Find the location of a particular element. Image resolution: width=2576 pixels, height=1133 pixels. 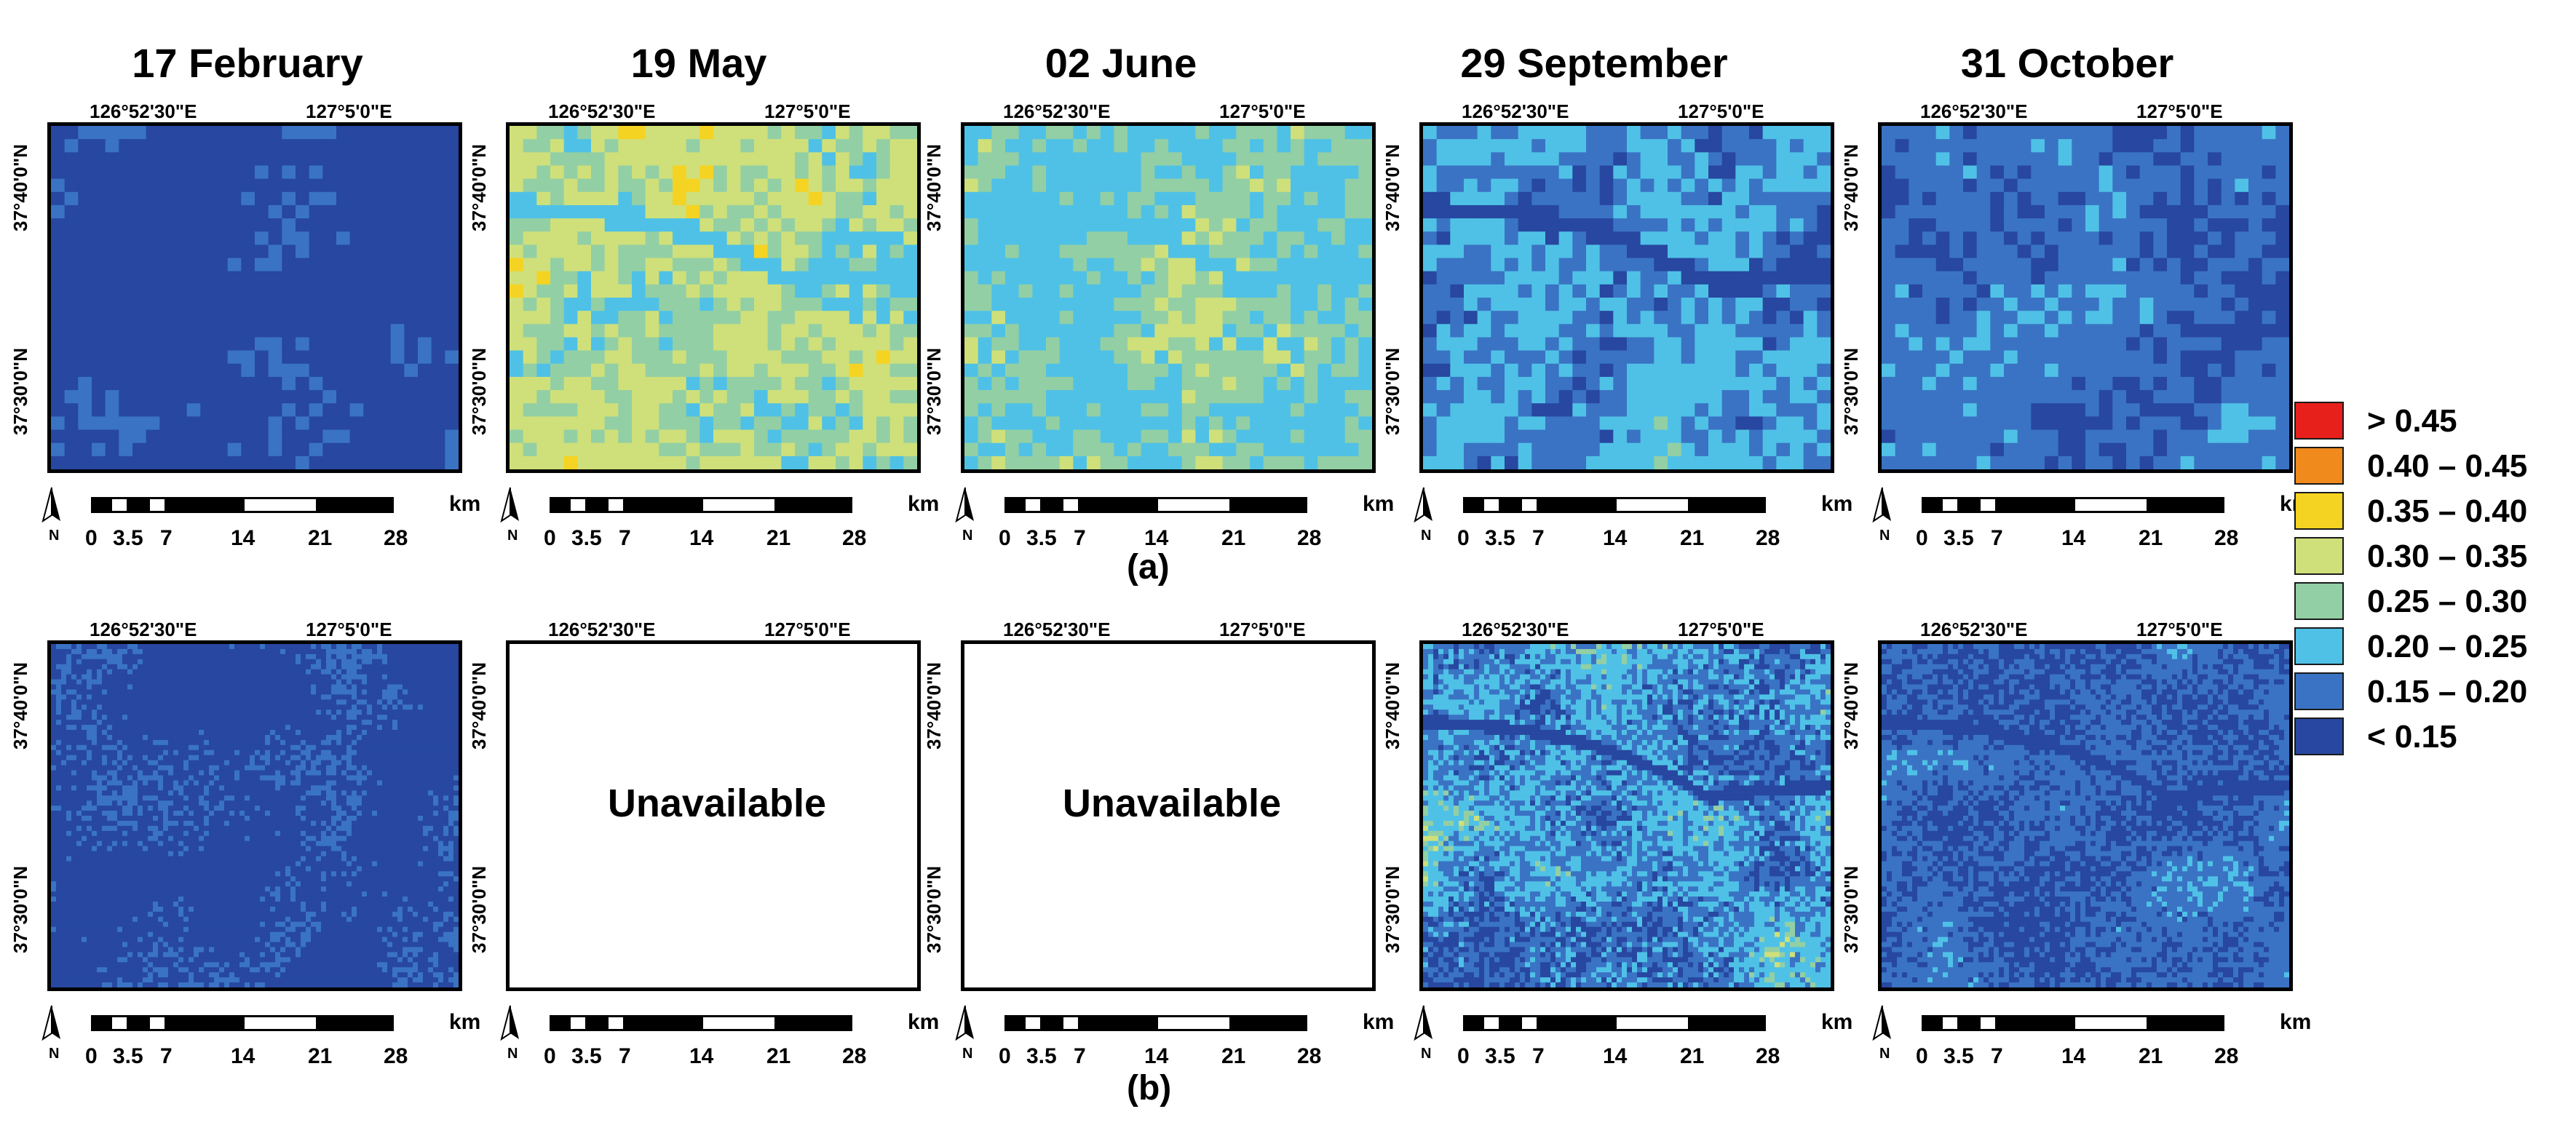

column-title-4: 29 September is located at coordinates (1594, 63).